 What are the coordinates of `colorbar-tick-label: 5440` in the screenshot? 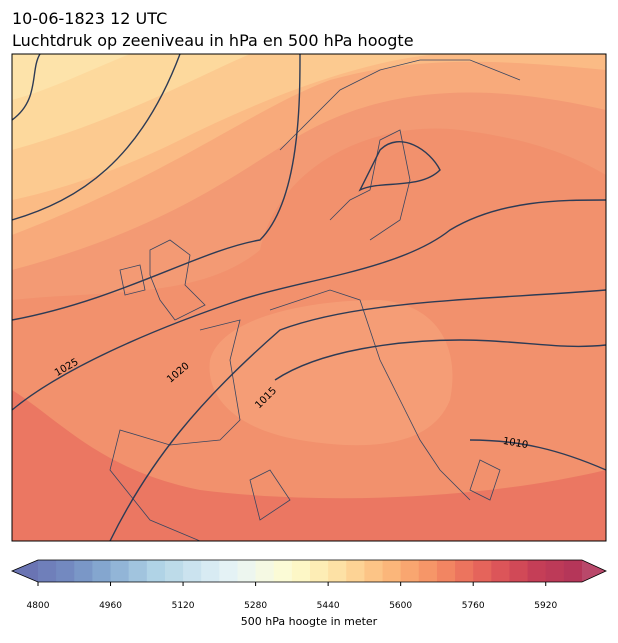 It's located at (328, 606).